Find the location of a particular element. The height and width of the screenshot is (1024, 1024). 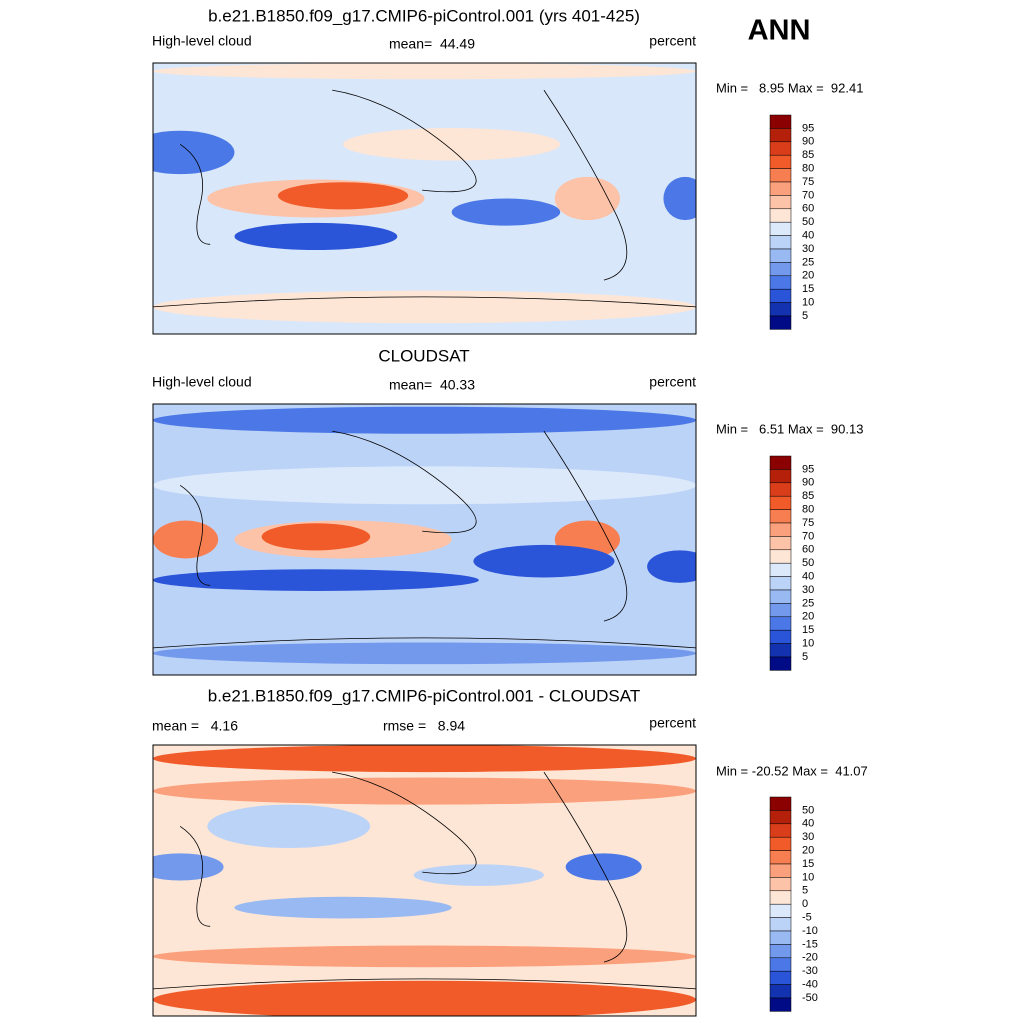

colorbar-label: -10 is located at coordinates (810, 931).